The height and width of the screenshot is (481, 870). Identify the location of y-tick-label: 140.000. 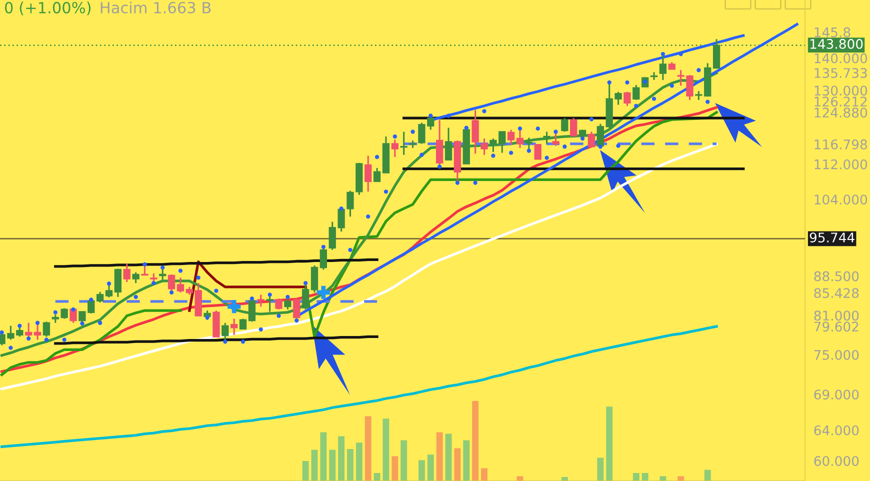
(841, 58).